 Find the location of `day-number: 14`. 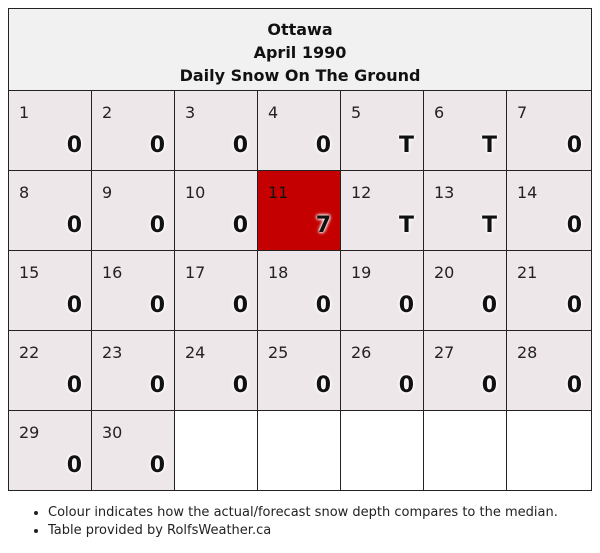

day-number: 14 is located at coordinates (527, 192).